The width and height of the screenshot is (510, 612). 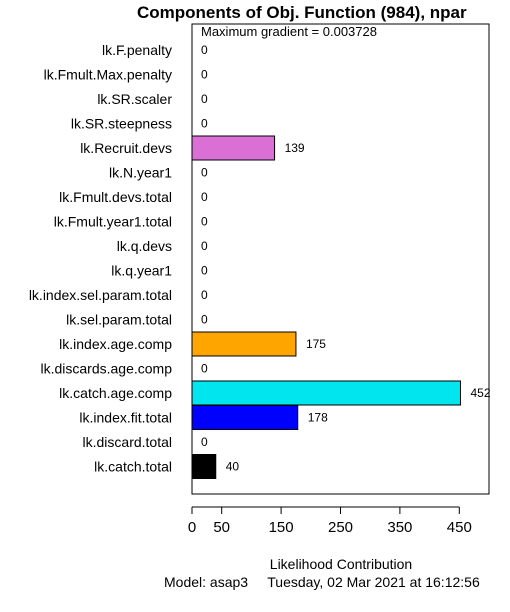 What do you see at coordinates (126, 148) in the screenshot?
I see `category-label: lk.Recruit.devs` at bounding box center [126, 148].